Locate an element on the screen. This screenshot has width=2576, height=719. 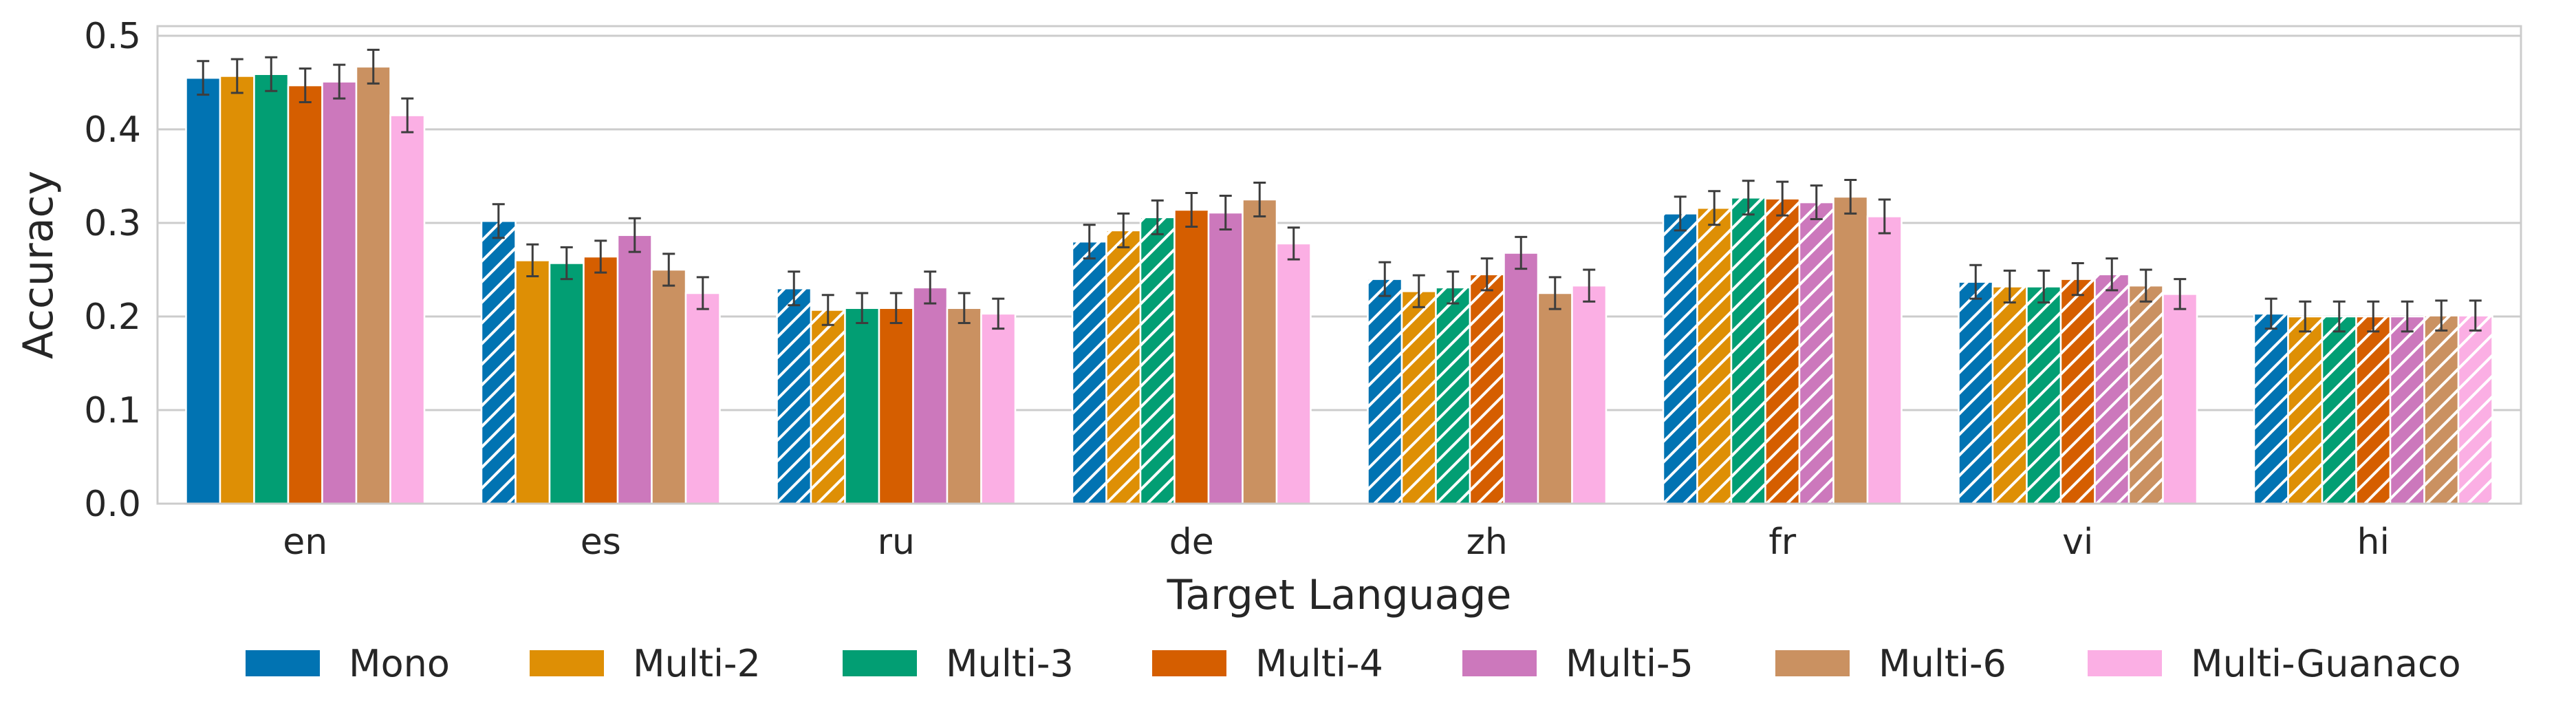
x-tick-label: en is located at coordinates (305, 542).